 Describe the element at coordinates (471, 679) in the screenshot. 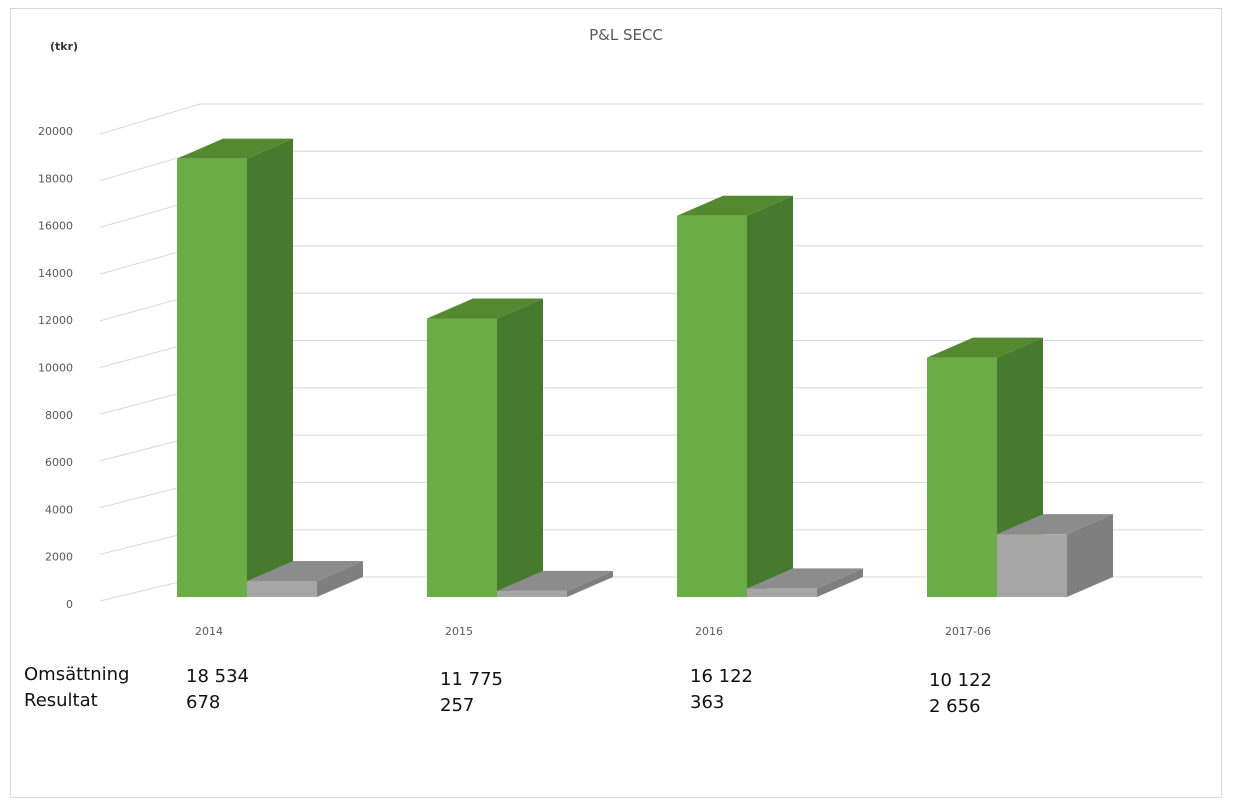

I see `table-cell-omsattning-2015: 11 775` at that location.